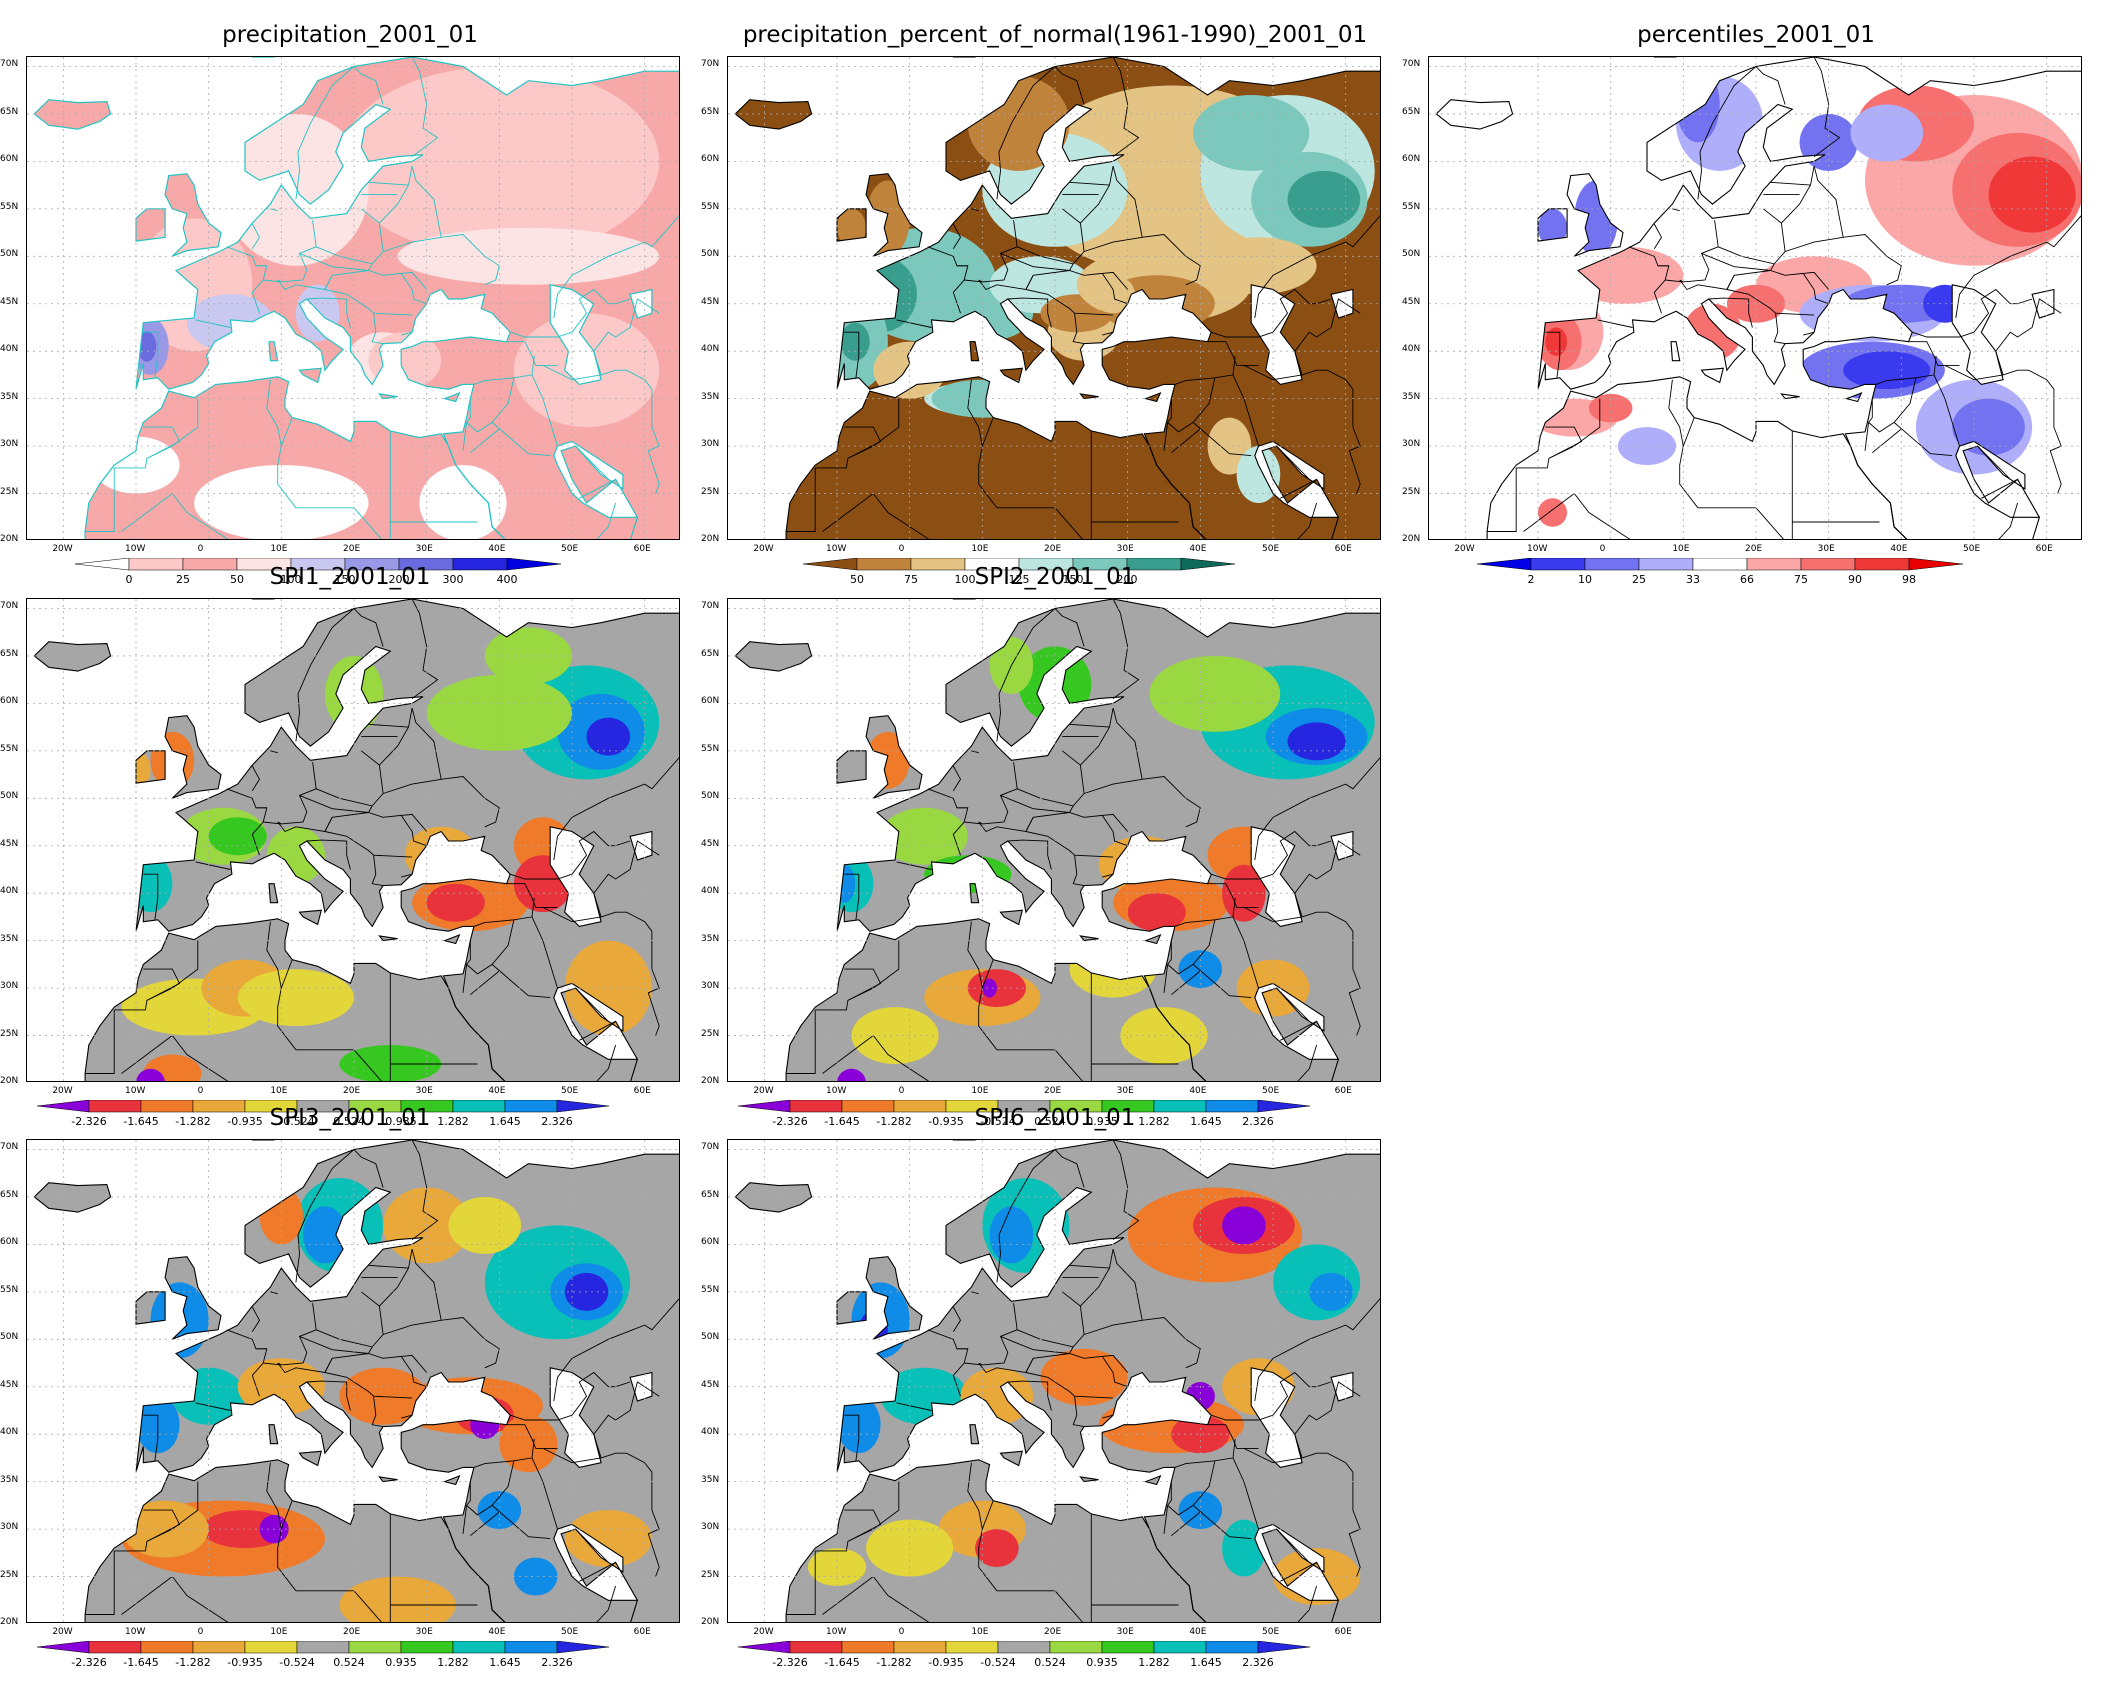 The height and width of the screenshot is (1681, 2106). Describe the element at coordinates (1343, 1091) in the screenshot. I see `lon-tick-label: 60E` at that location.